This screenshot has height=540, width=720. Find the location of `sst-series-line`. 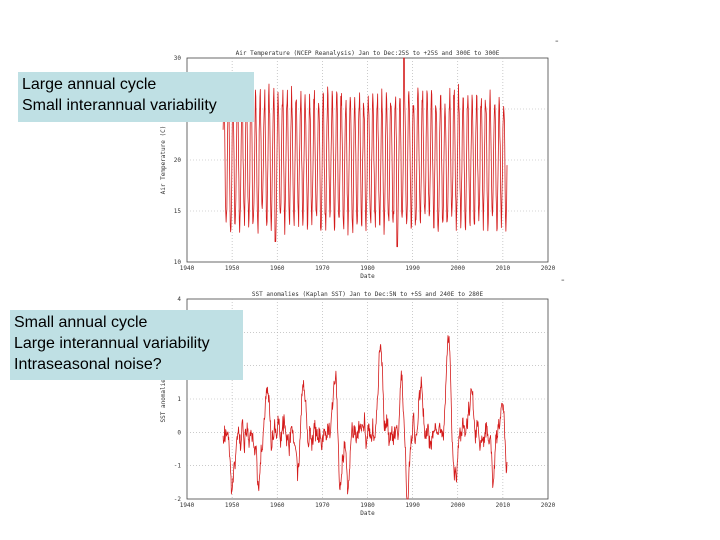

sst-series-line is located at coordinates (365, 417).